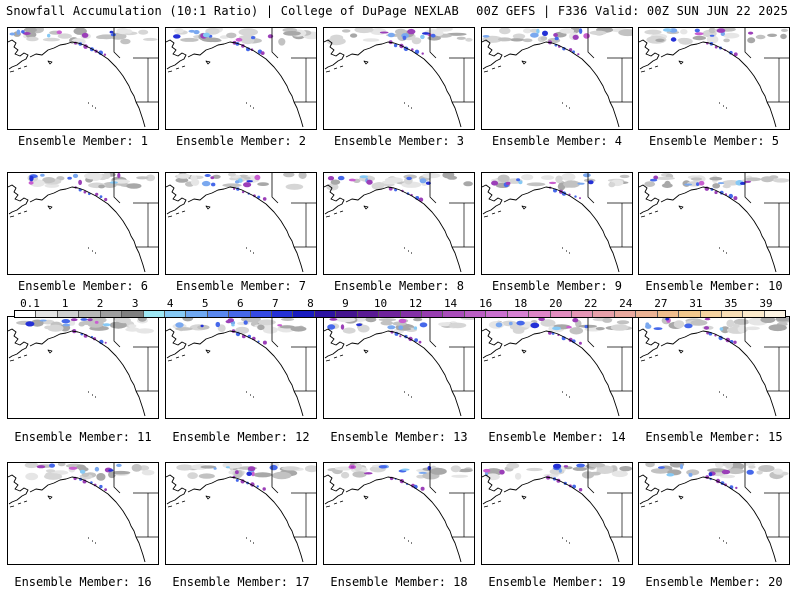  What do you see at coordinates (714, 286) in the screenshot?
I see `ensemble-member-label: Ensemble Member: 10` at bounding box center [714, 286].